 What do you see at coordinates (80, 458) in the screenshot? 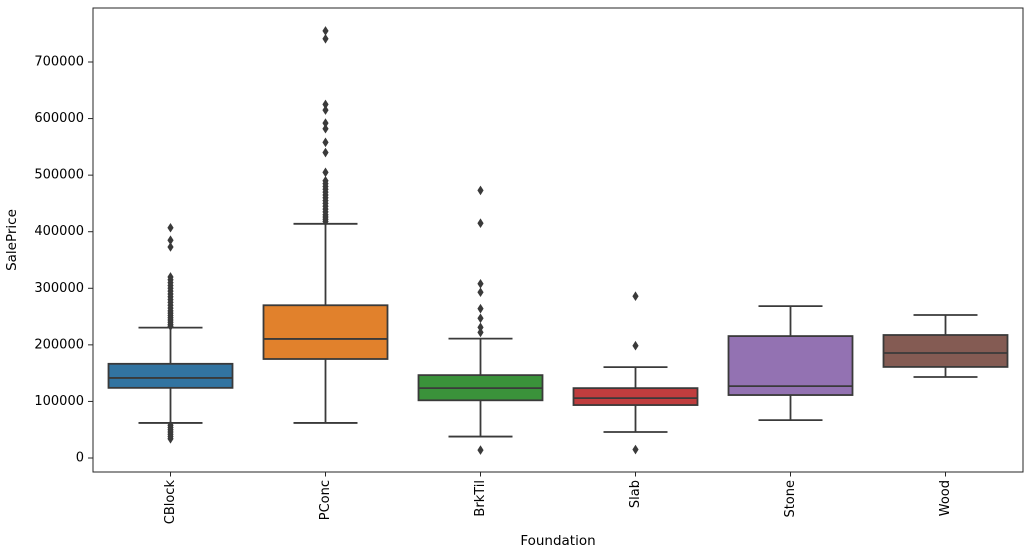
I see `y-tick-label: 0` at bounding box center [80, 458].